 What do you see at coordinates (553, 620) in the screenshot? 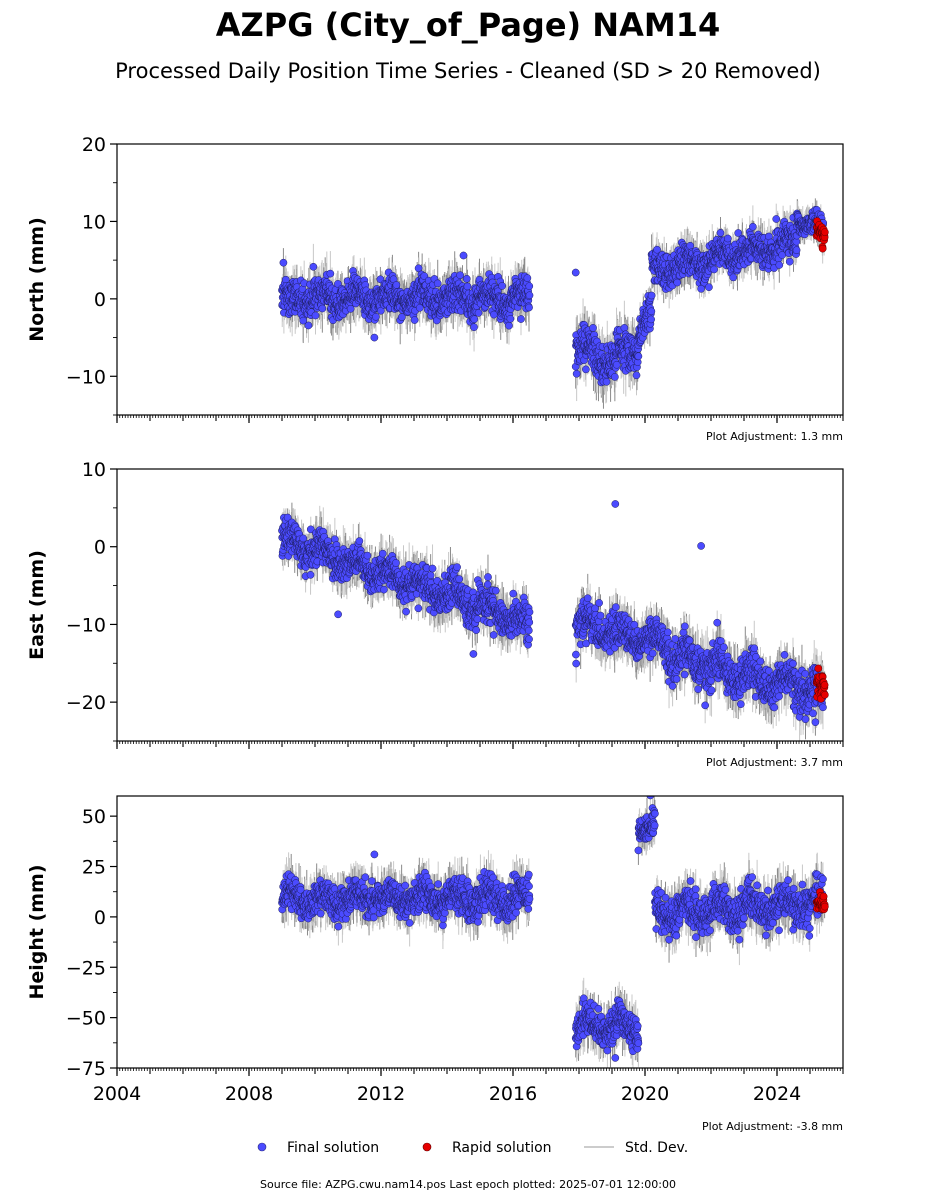
I see `panel-2-plot-area` at bounding box center [553, 620].